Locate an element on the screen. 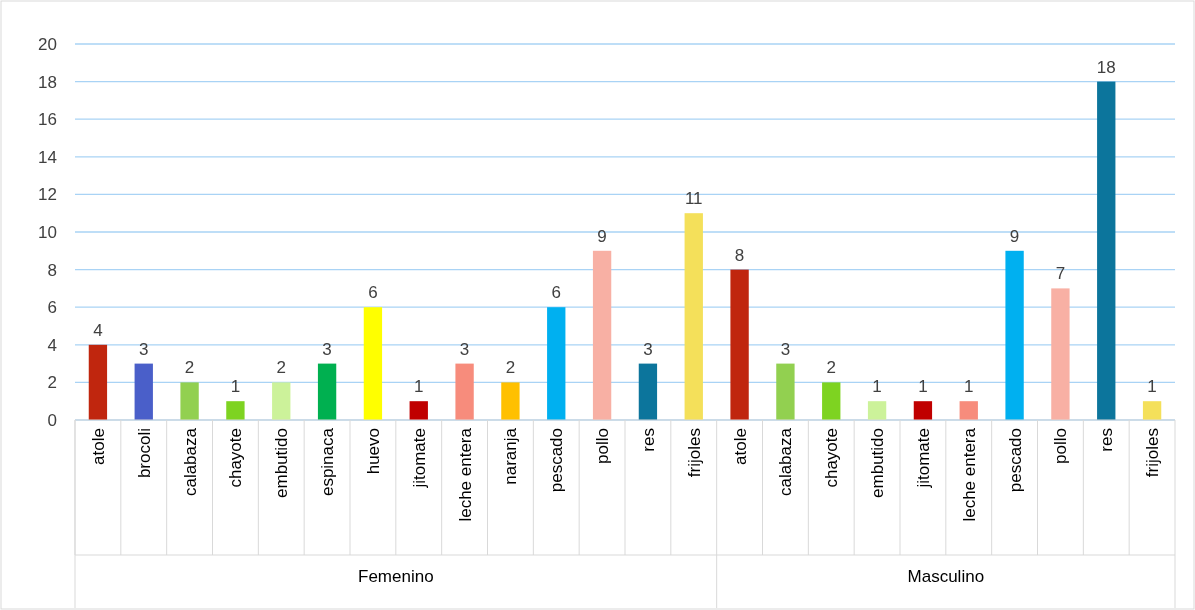  data-label: 4 is located at coordinates (98, 330).